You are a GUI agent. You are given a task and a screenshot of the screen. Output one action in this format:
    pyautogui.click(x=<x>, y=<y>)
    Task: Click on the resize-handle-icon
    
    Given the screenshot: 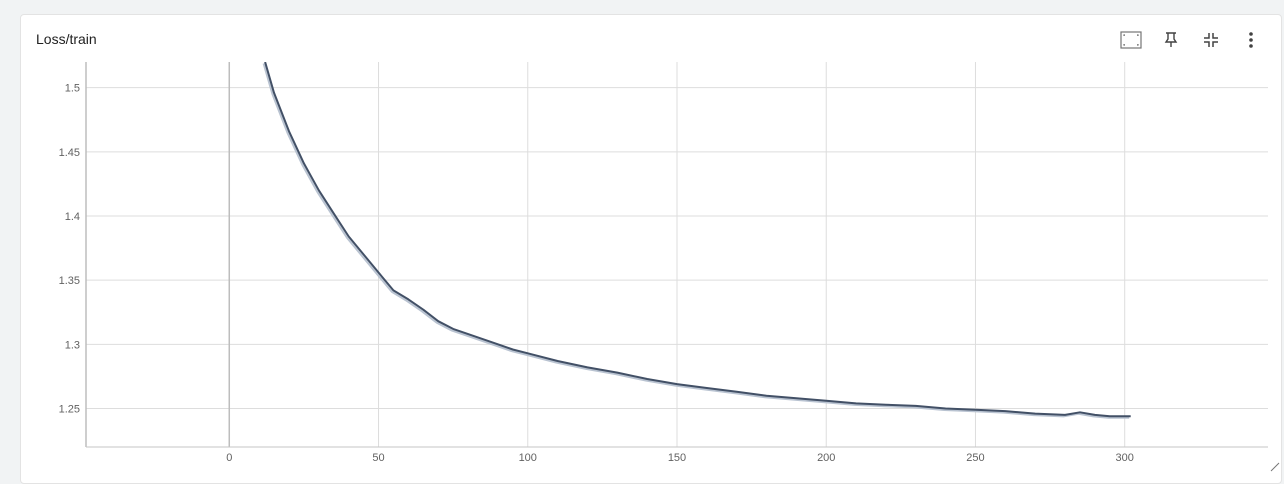 What is the action you would take?
    pyautogui.click(x=1275, y=467)
    